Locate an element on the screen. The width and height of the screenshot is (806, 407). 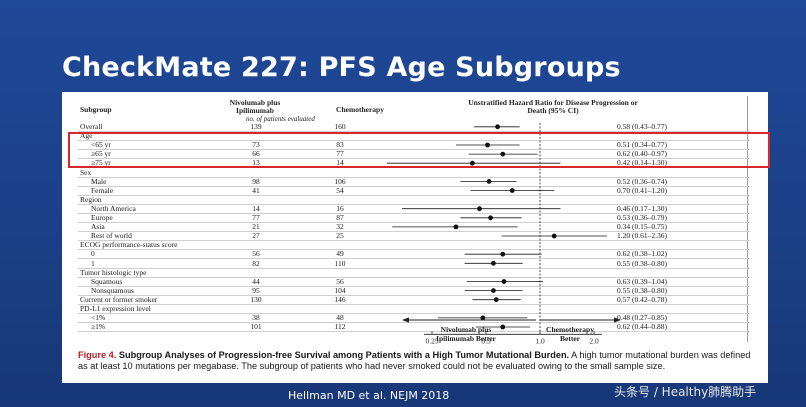
age-subgroup-highlight-box is located at coordinates (419, 150).